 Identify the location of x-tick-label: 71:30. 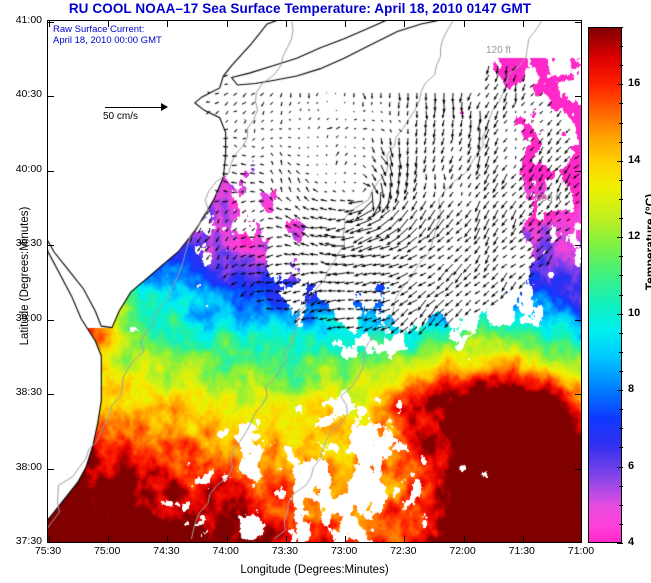
(521, 551).